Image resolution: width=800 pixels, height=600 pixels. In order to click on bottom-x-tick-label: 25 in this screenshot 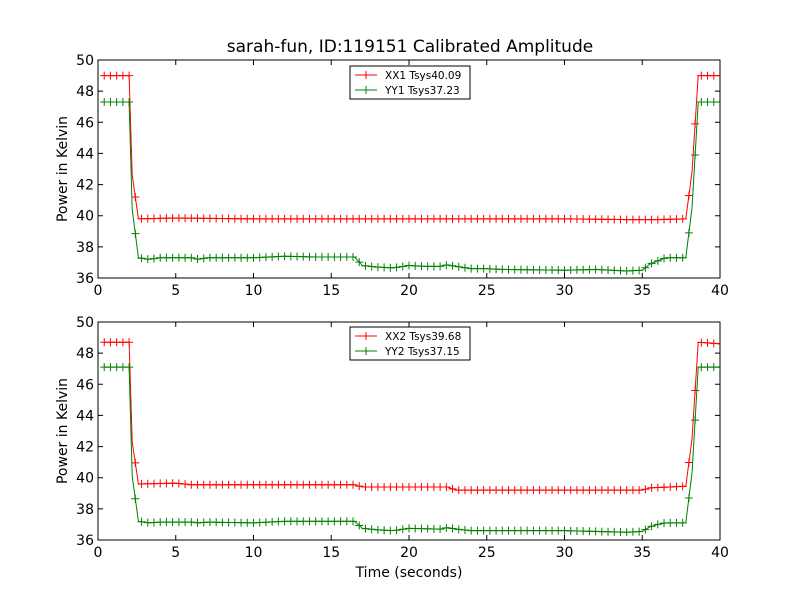, I will do `click(487, 553)`.